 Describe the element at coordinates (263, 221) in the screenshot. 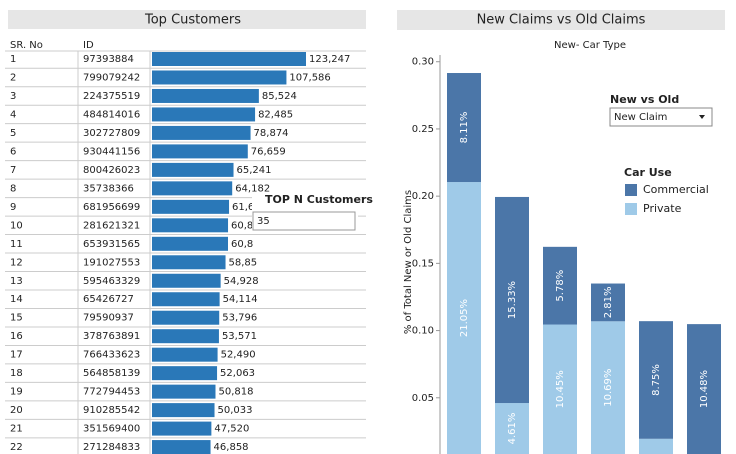

I see `input-value: 35` at that location.